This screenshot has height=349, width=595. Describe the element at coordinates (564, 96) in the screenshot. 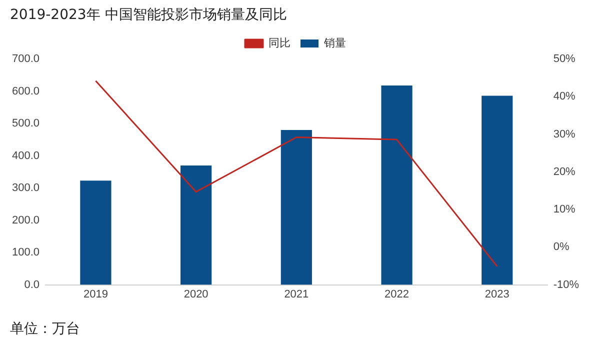

I see `y2-tick-label: 40%` at that location.